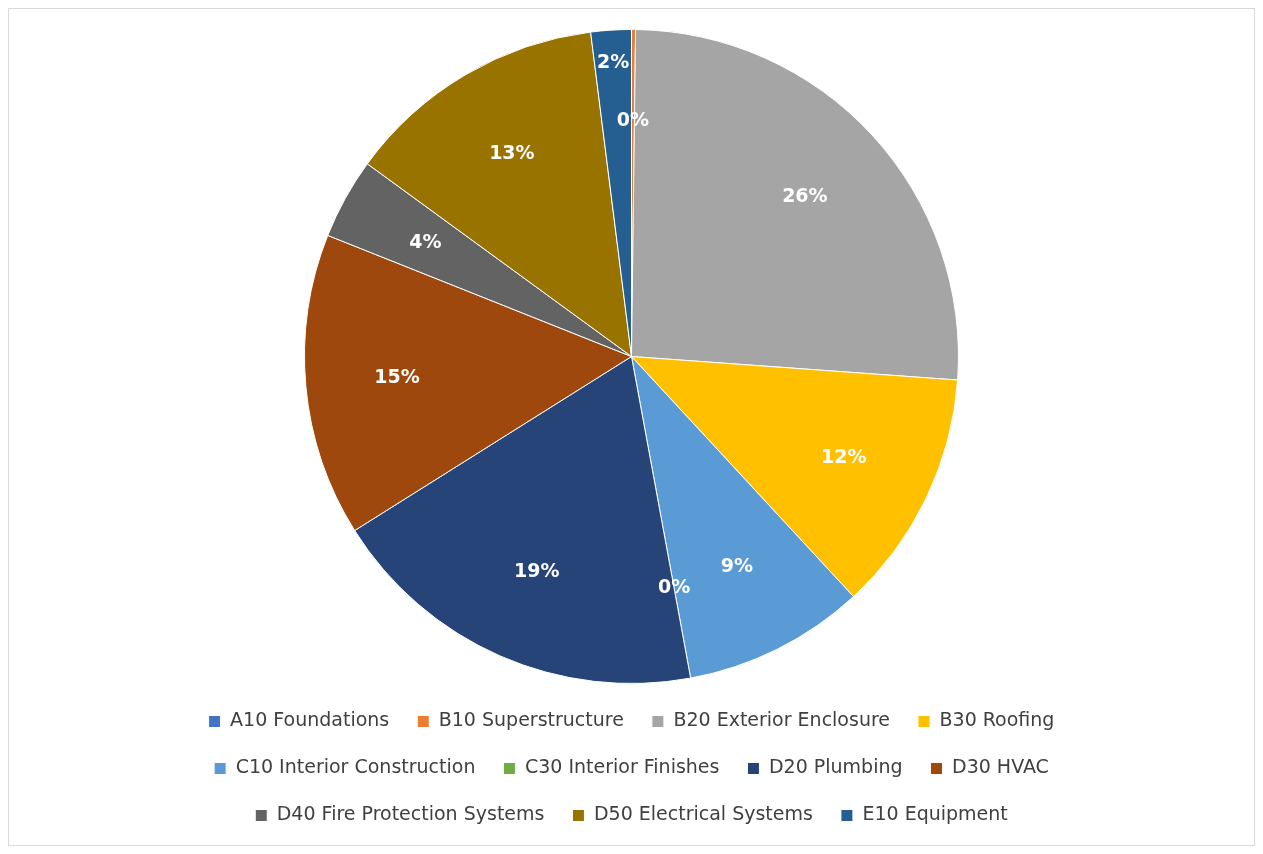 The height and width of the screenshot is (854, 1263). I want to click on data-label: 15%, so click(397, 375).